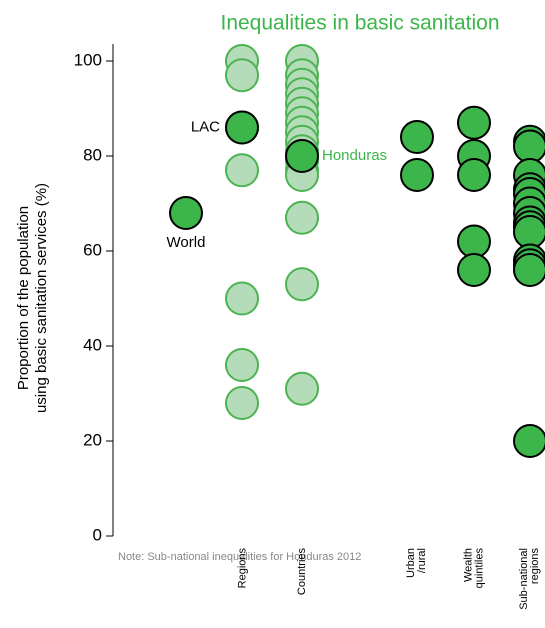 This screenshot has width=545, height=628. I want to click on x-tick-label: Sub-national regions, so click(529, 579).